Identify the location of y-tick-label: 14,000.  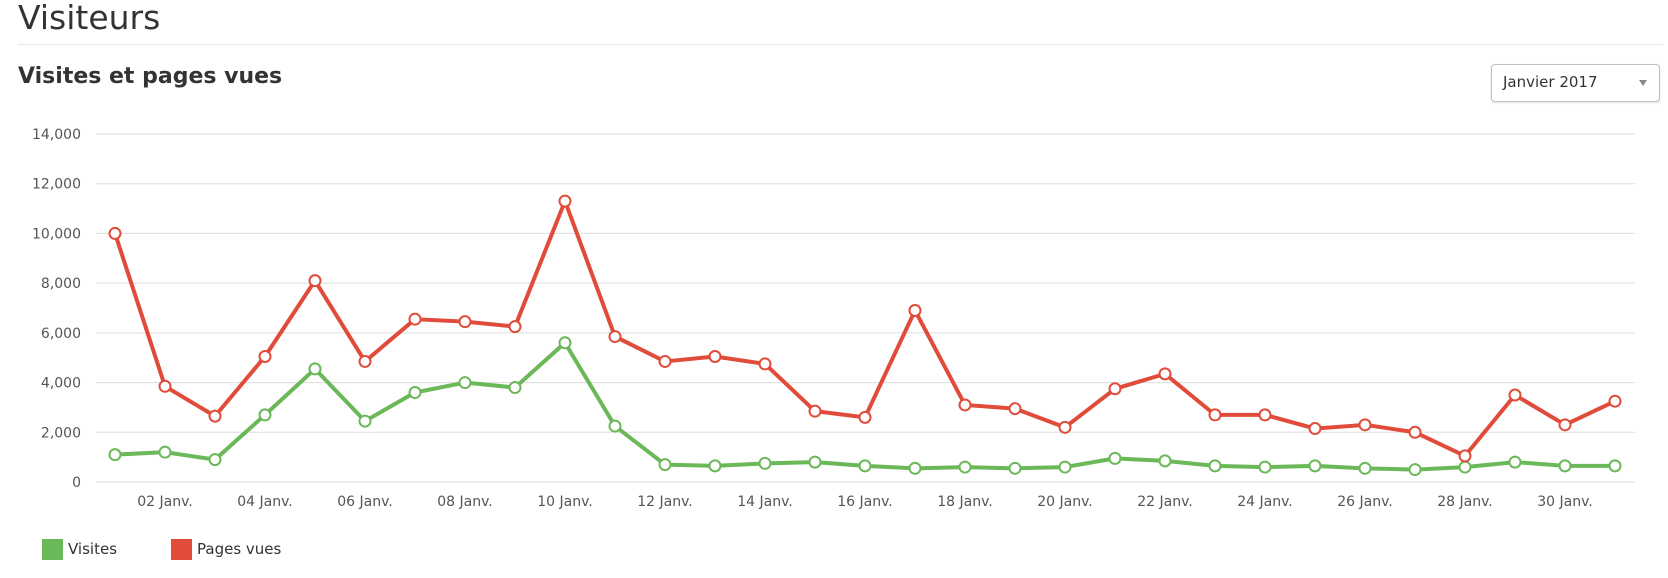
(56, 135).